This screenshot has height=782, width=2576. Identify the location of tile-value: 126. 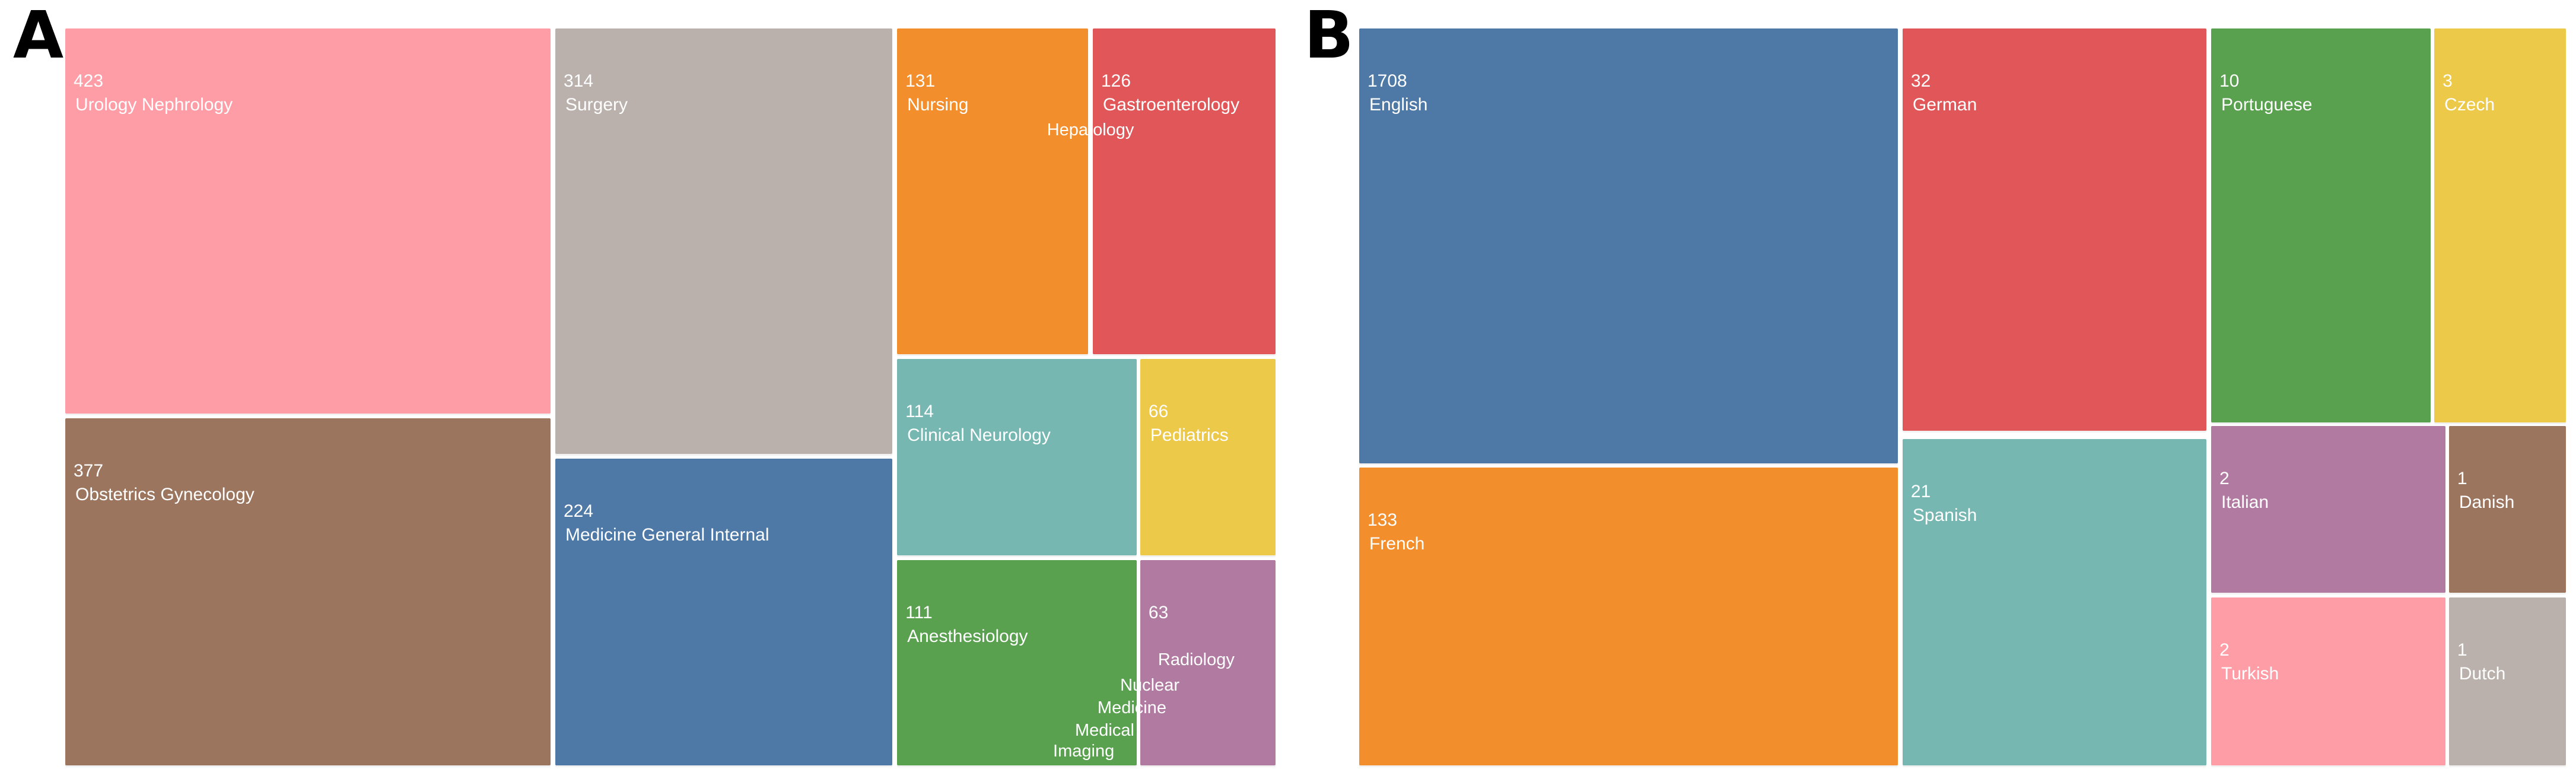
(1116, 81).